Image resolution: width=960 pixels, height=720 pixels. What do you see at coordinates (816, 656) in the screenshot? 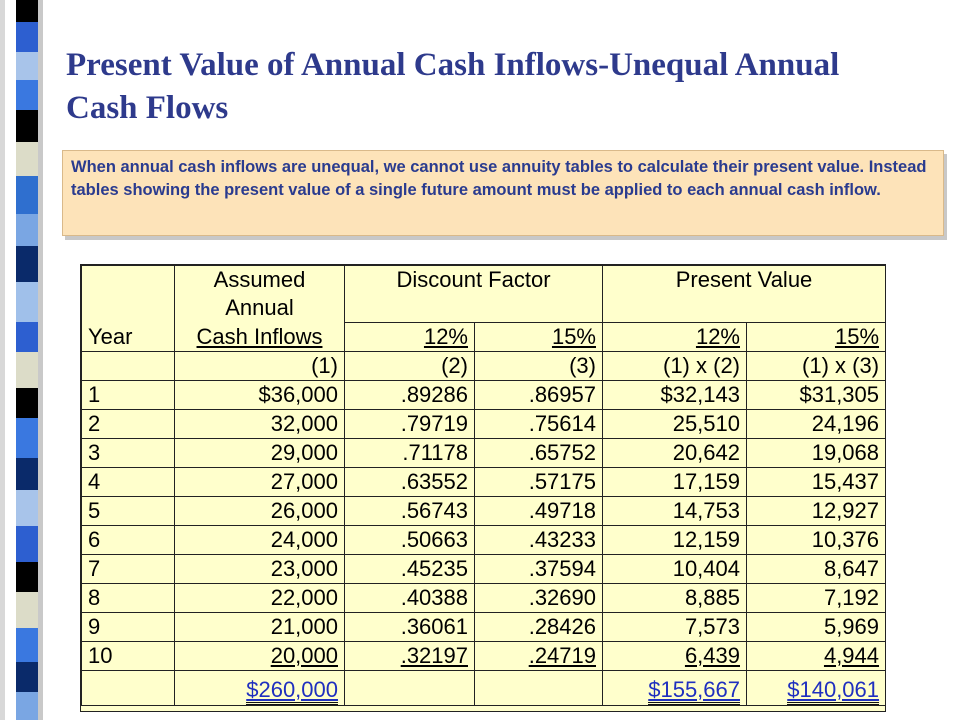
I see `cell-pv15: 4,944` at bounding box center [816, 656].